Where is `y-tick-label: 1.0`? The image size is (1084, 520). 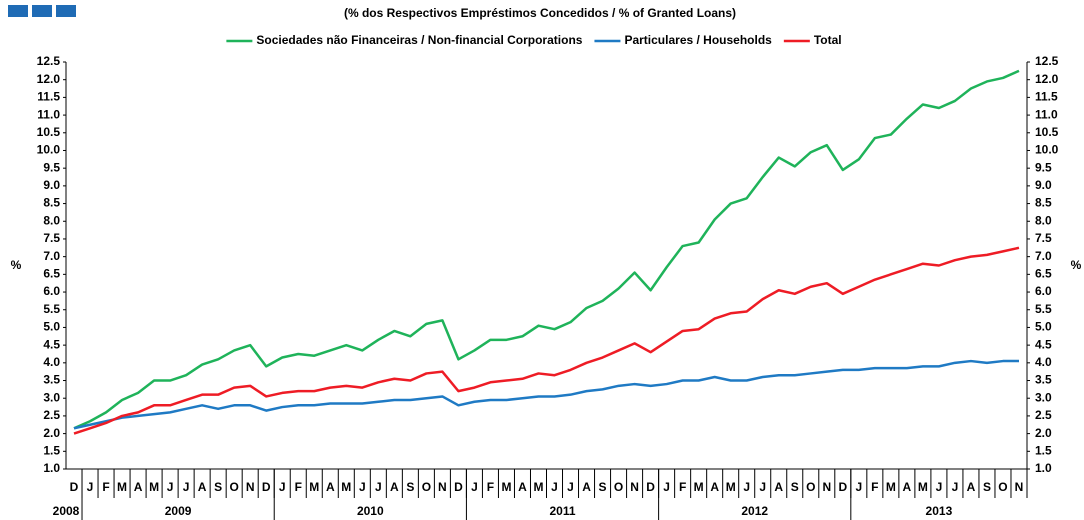
y-tick-label: 1.0 is located at coordinates (51, 468).